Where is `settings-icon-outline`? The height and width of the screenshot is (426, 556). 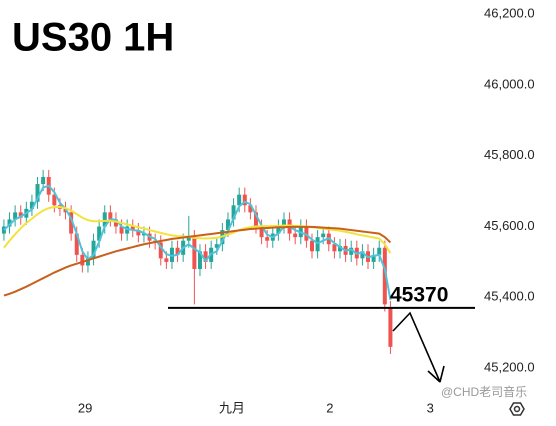
settings-icon-outline is located at coordinates (517, 409).